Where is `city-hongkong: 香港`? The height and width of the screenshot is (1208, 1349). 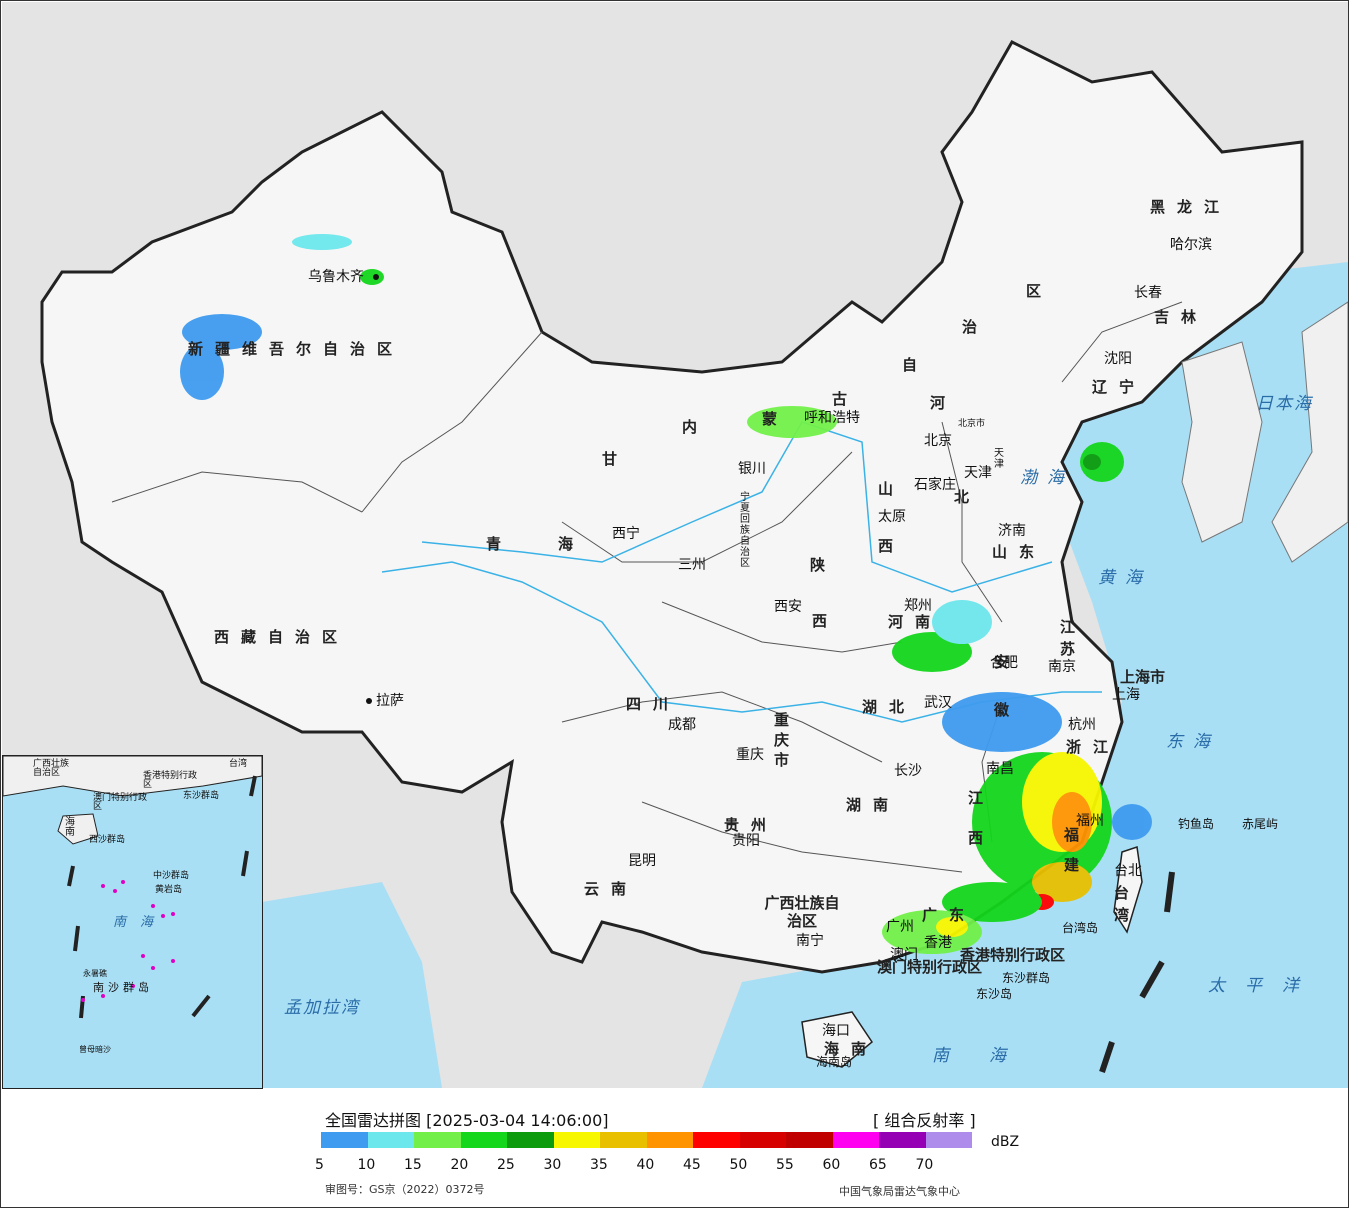 city-hongkong: 香港 is located at coordinates (938, 943).